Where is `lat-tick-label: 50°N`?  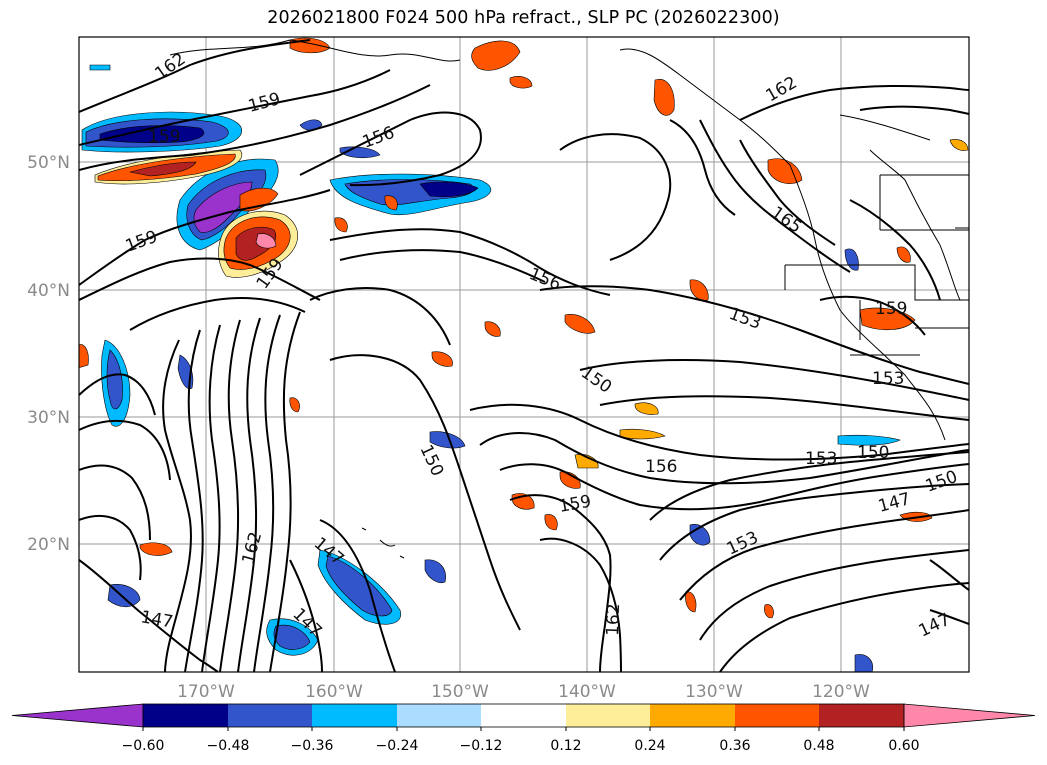 lat-tick-label: 50°N is located at coordinates (48, 163).